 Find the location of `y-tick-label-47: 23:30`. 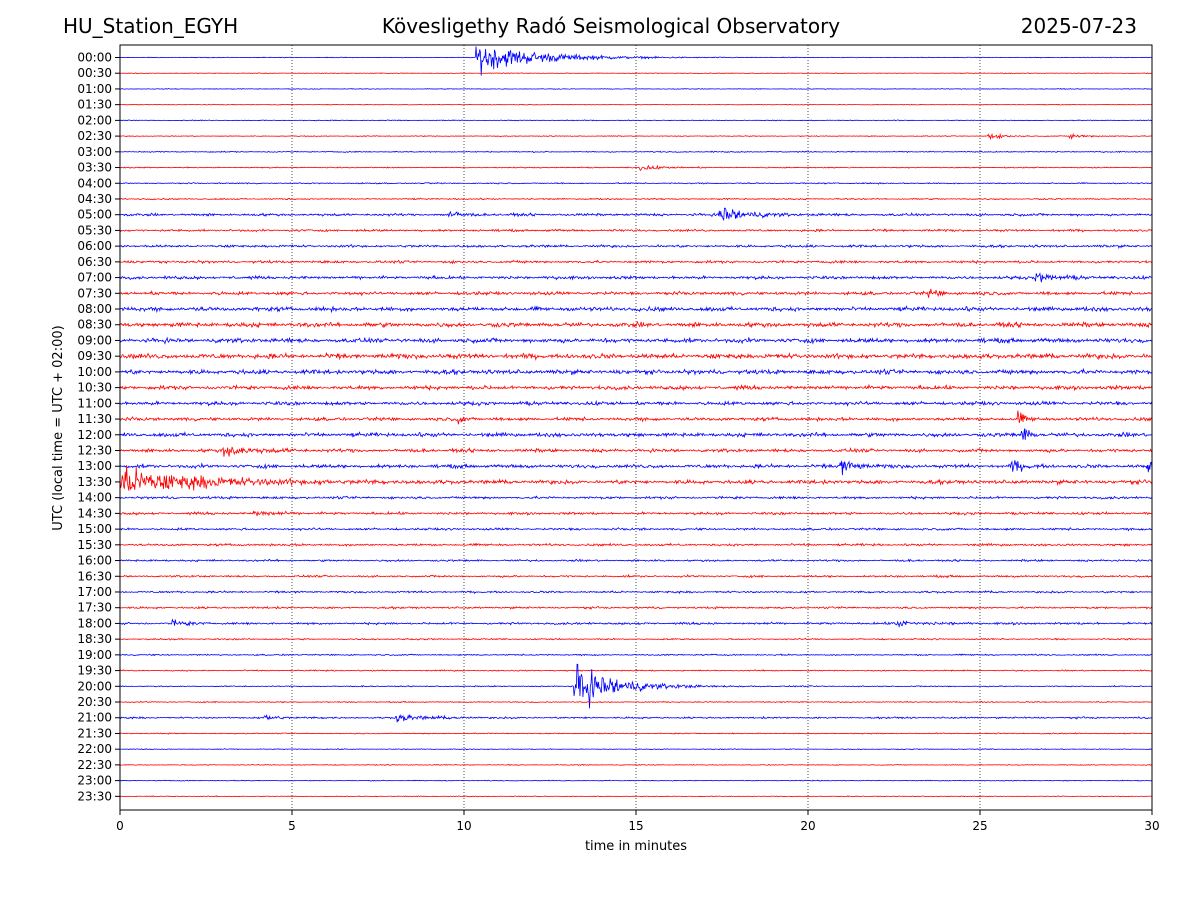

y-tick-label-47: 23:30 is located at coordinates (94, 796).